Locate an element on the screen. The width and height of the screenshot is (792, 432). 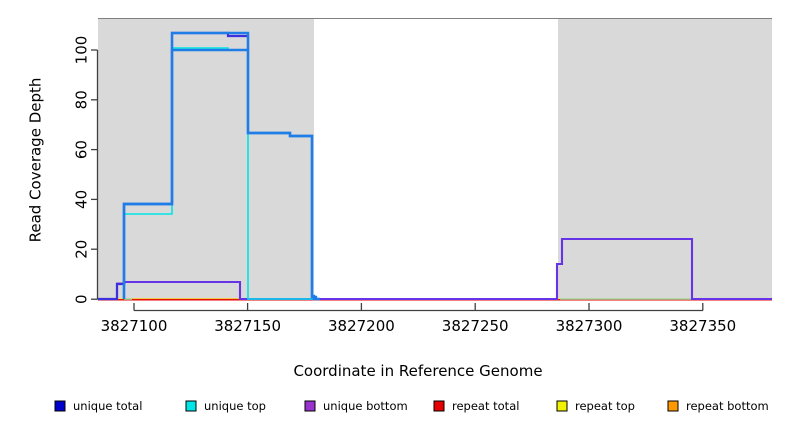
x-tick-label-3827200: 3827200 is located at coordinates (361, 326).